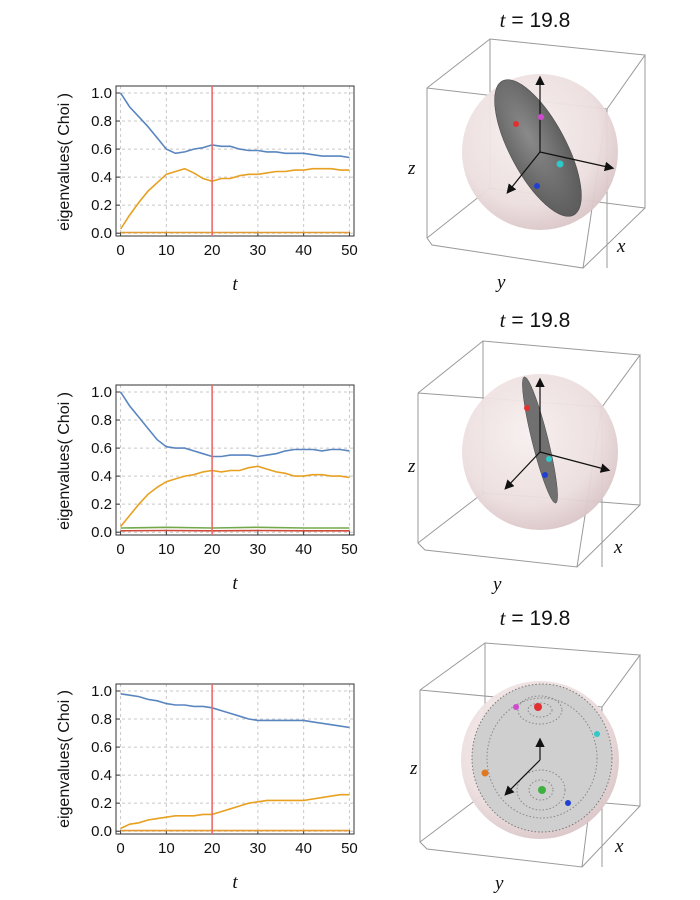  I want to click on bloch-panel-1: t = 19.8 z x y, so click(526, 150).